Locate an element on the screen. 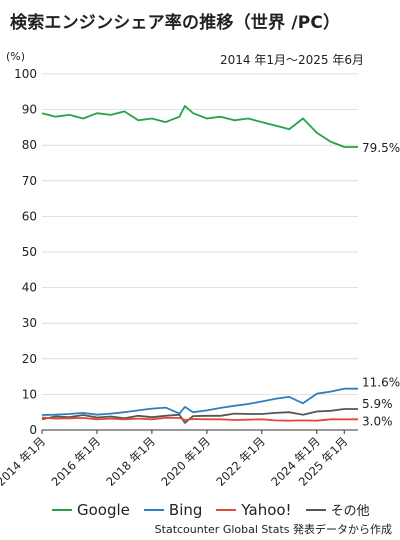  legend-label-other: その他 is located at coordinates (350, 511).